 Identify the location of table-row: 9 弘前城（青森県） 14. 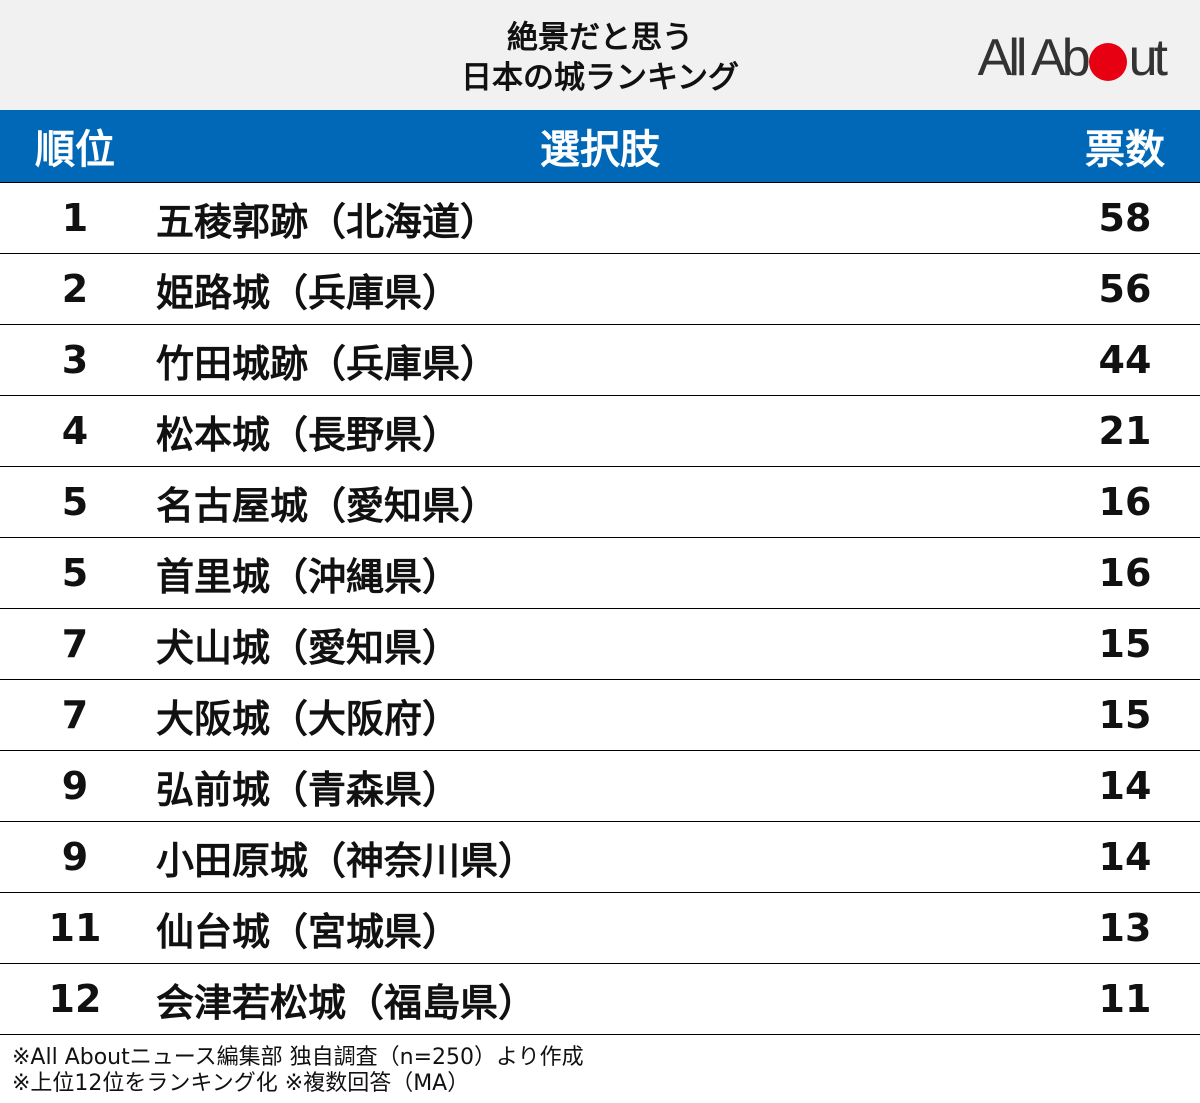
(600, 786).